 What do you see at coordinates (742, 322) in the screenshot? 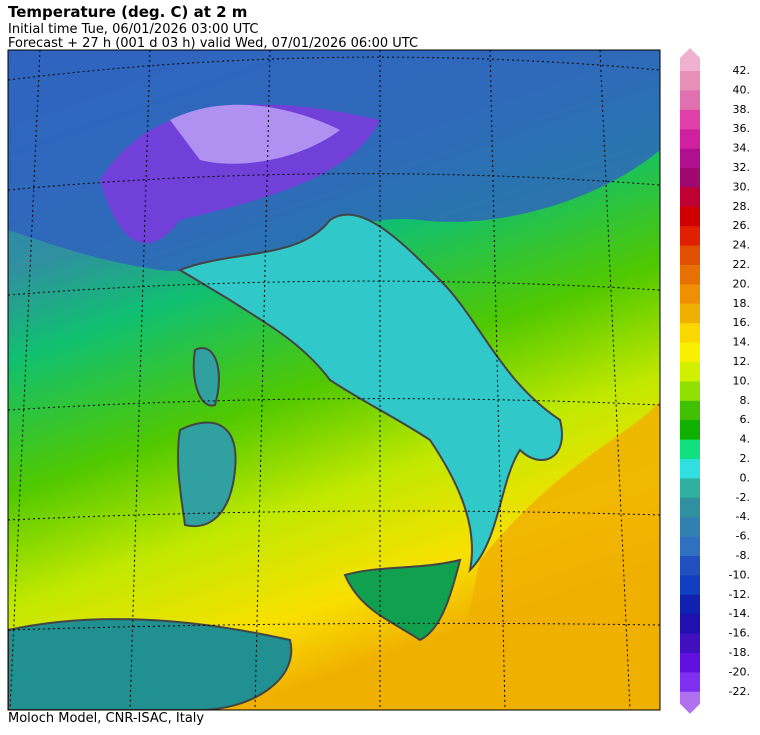
I see `colorbar-label: 16.` at bounding box center [742, 322].